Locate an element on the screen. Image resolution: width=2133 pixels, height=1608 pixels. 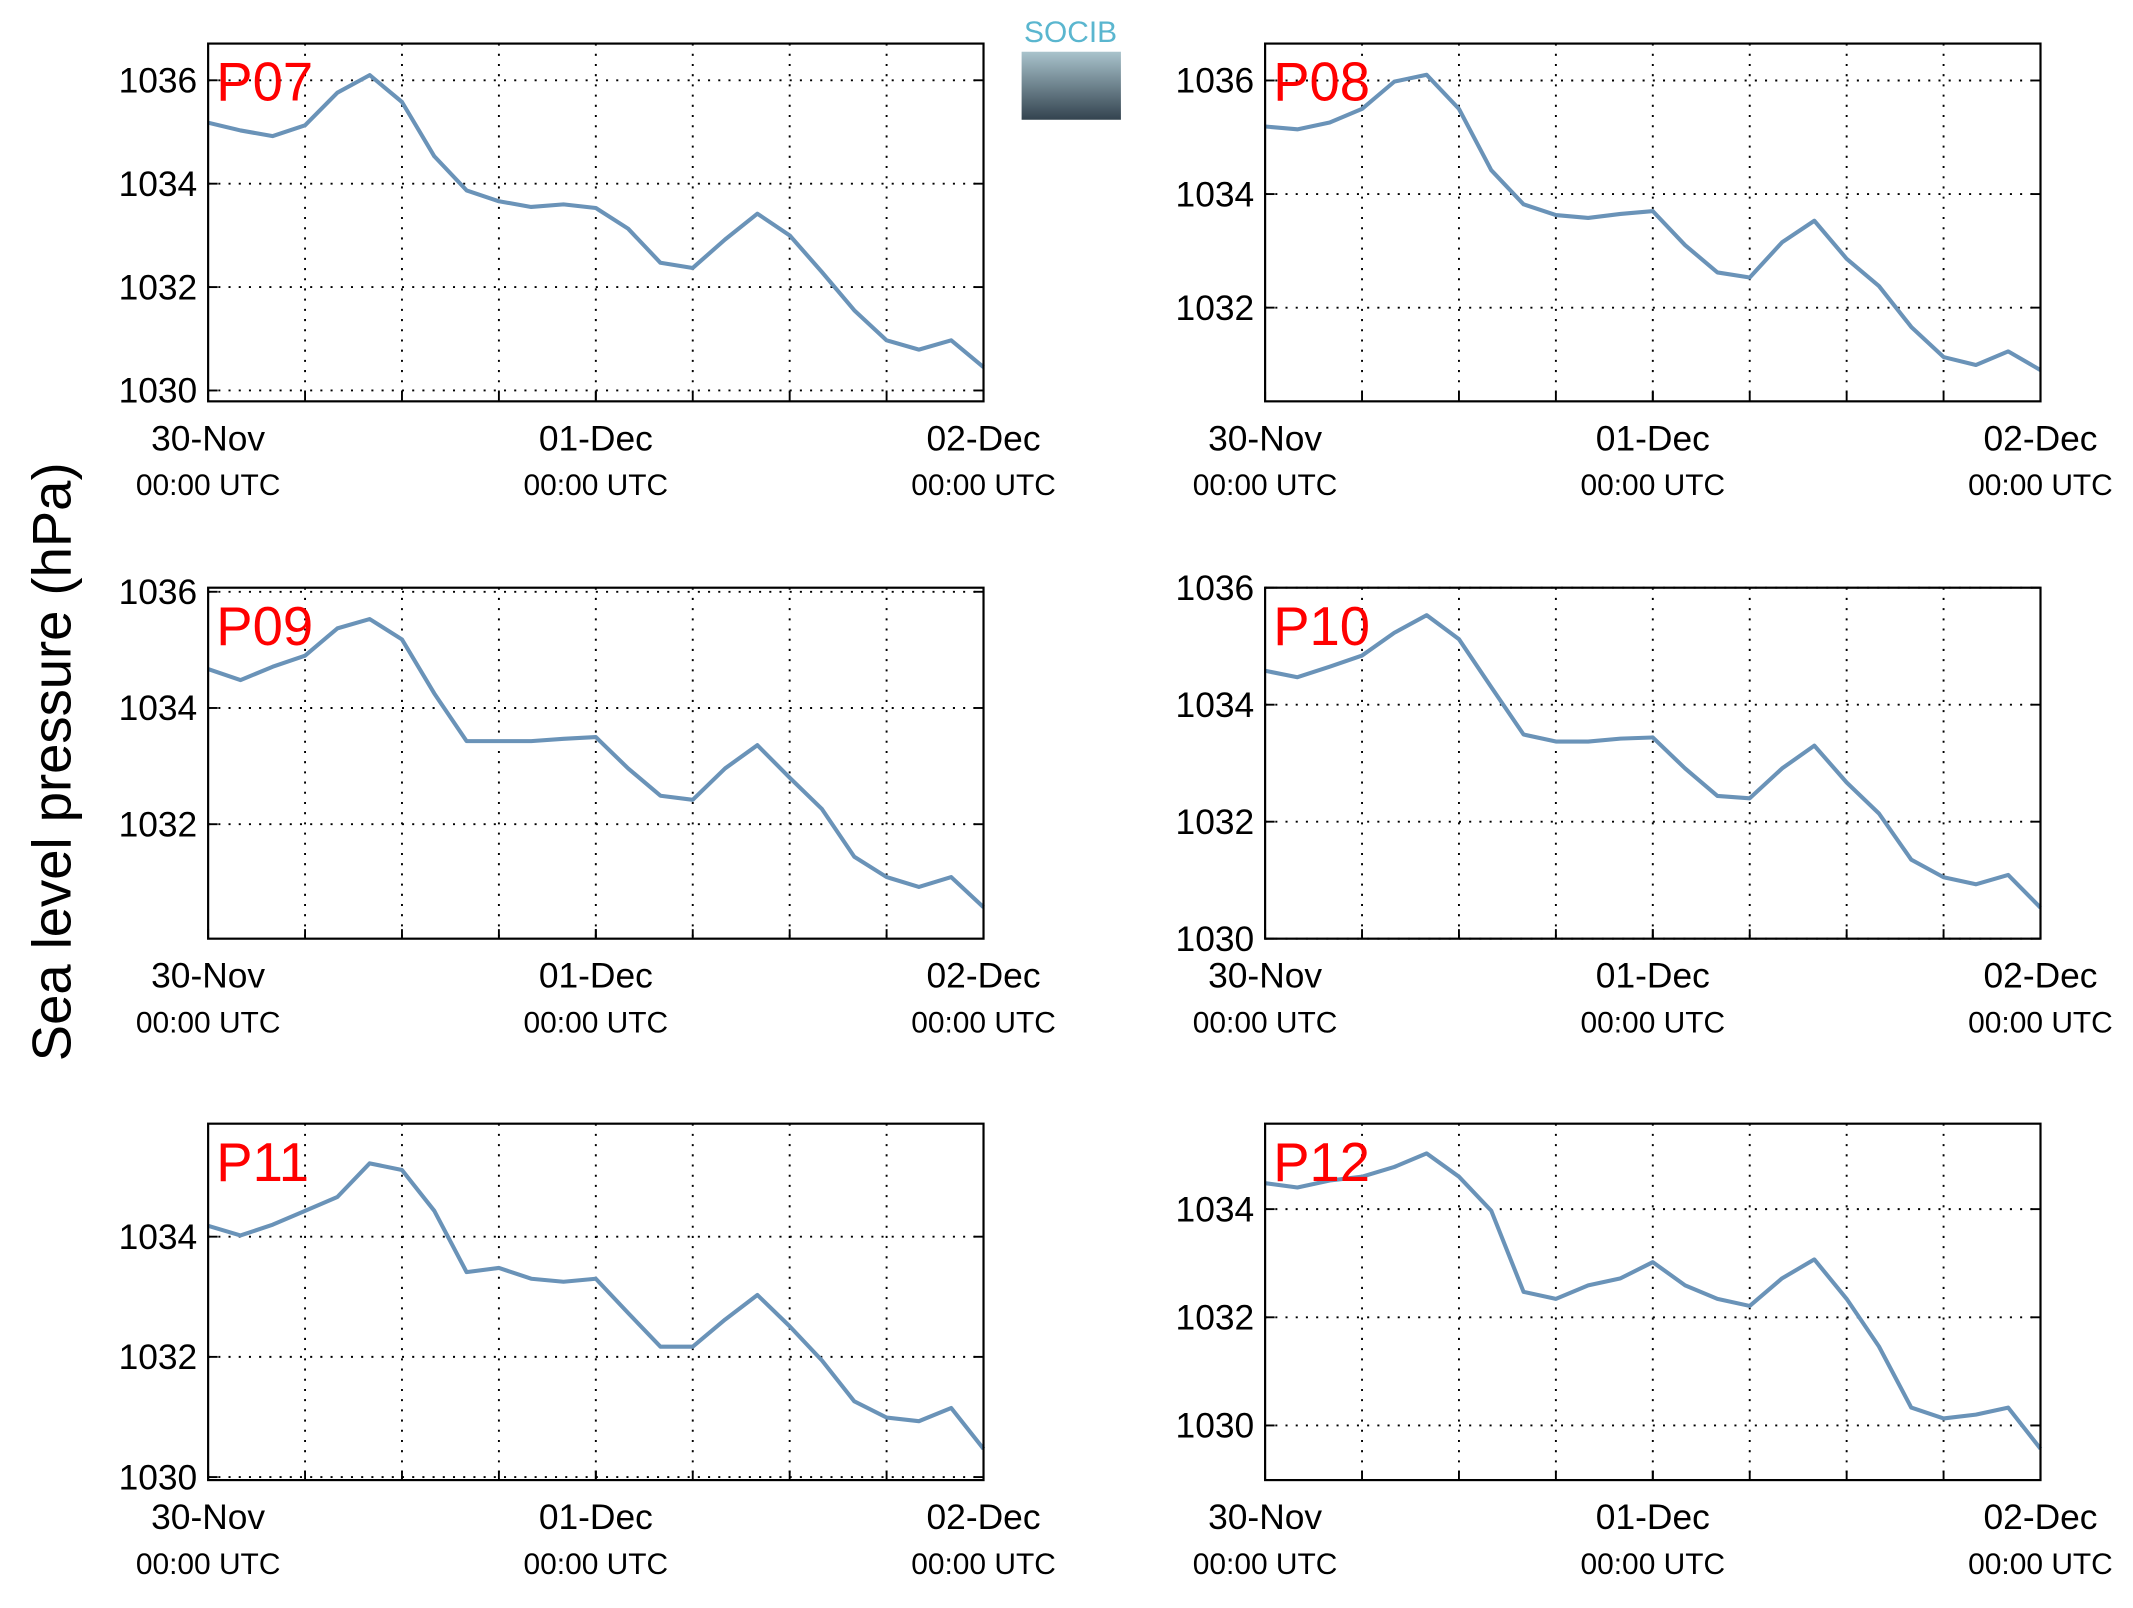
panel-label: P07 is located at coordinates (264, 82).